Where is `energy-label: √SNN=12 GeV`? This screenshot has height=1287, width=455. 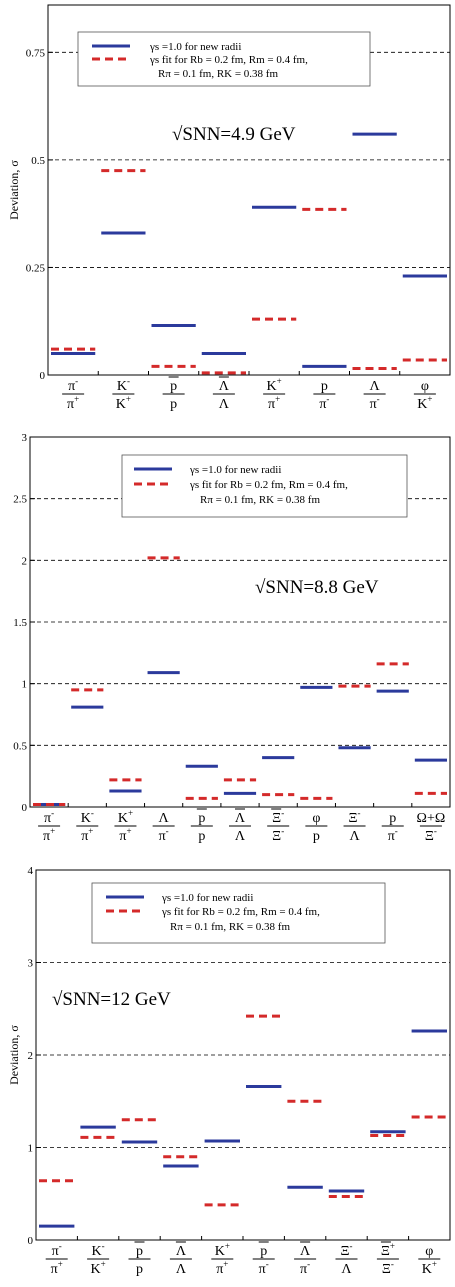
energy-label: √SNN=12 GeV is located at coordinates (111, 999).